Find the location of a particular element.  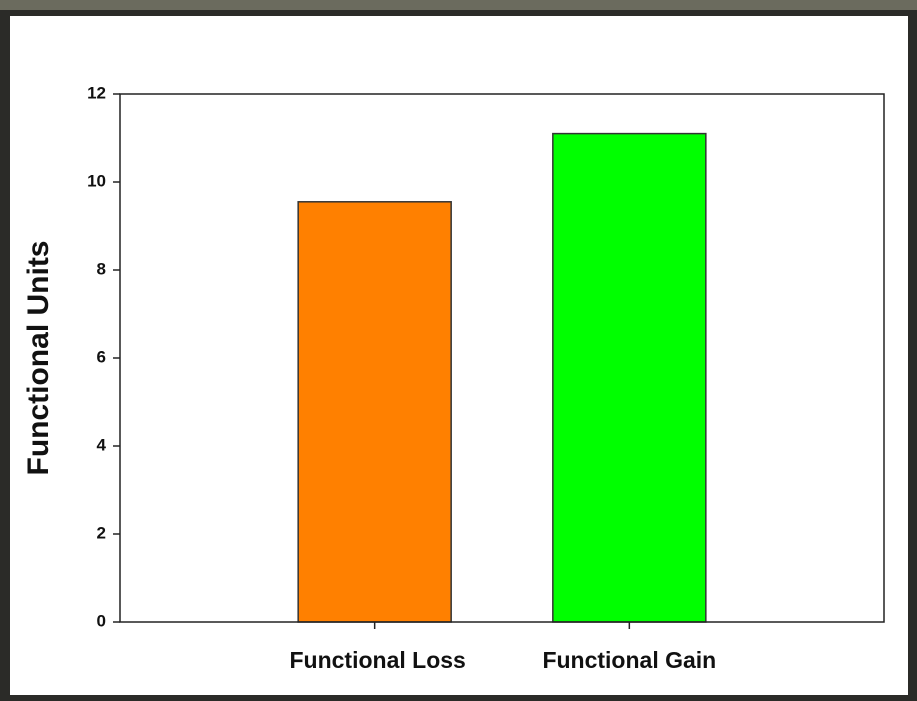

y-tick-label: 4 is located at coordinates (102, 444).